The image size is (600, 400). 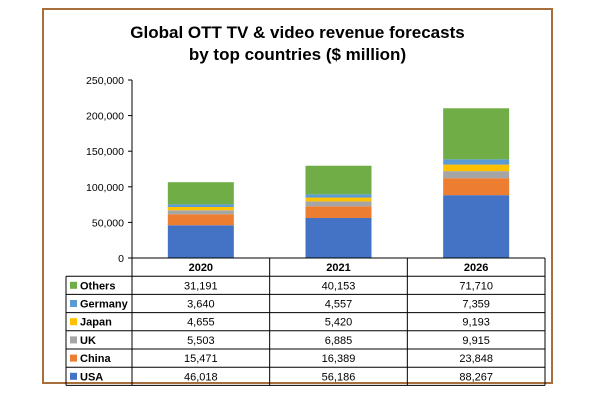 What do you see at coordinates (476, 305) in the screenshot?
I see `data-label: 7,359` at bounding box center [476, 305].